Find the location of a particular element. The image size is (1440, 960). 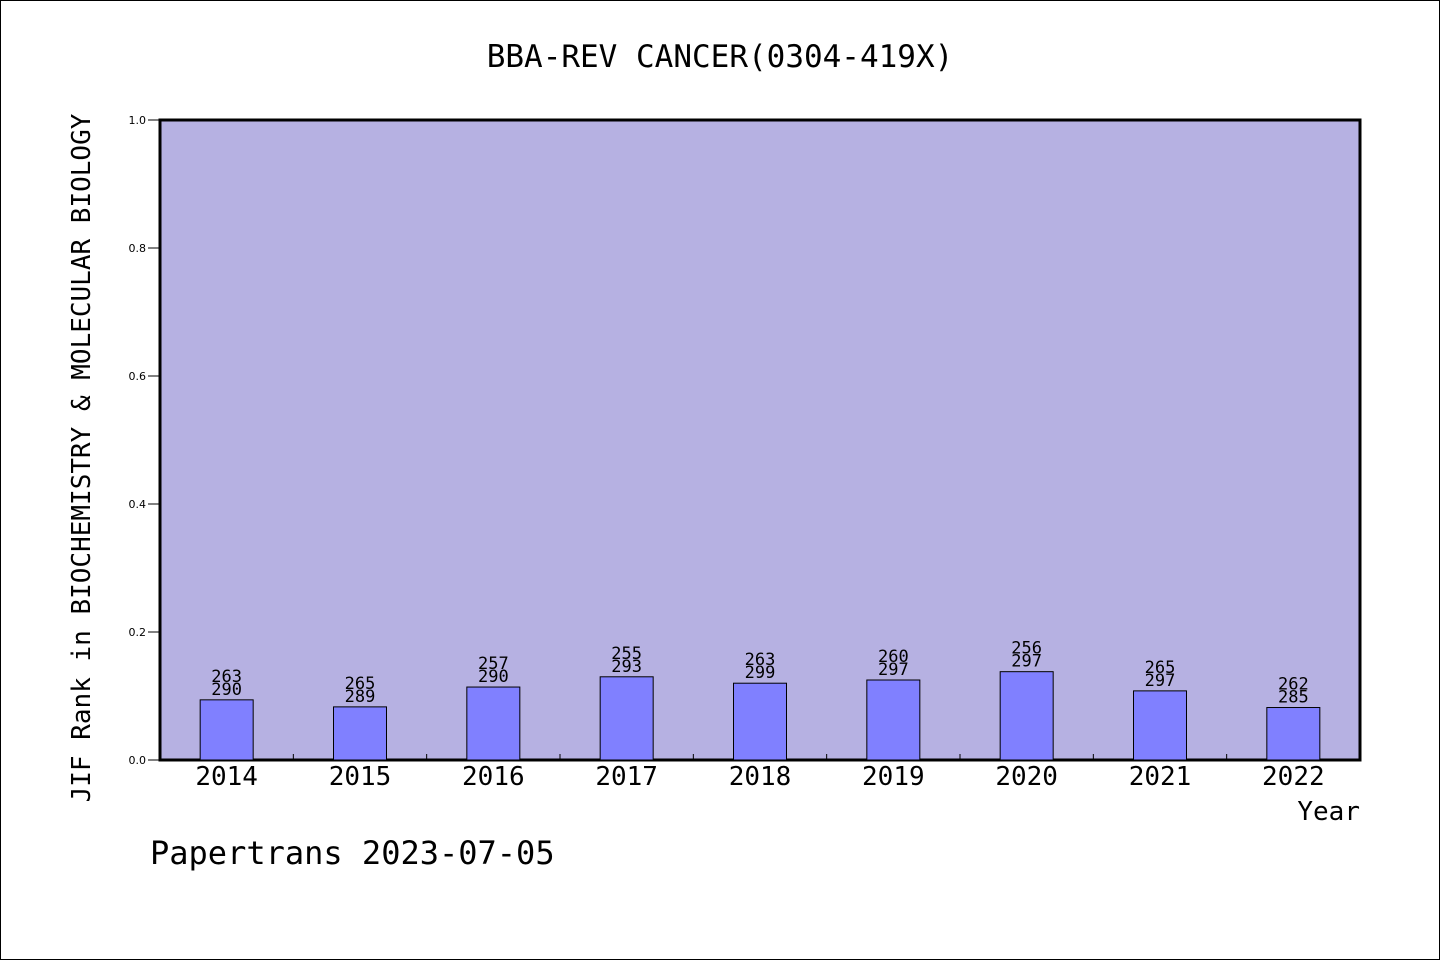

bar-total-label: 289 is located at coordinates (360, 697).